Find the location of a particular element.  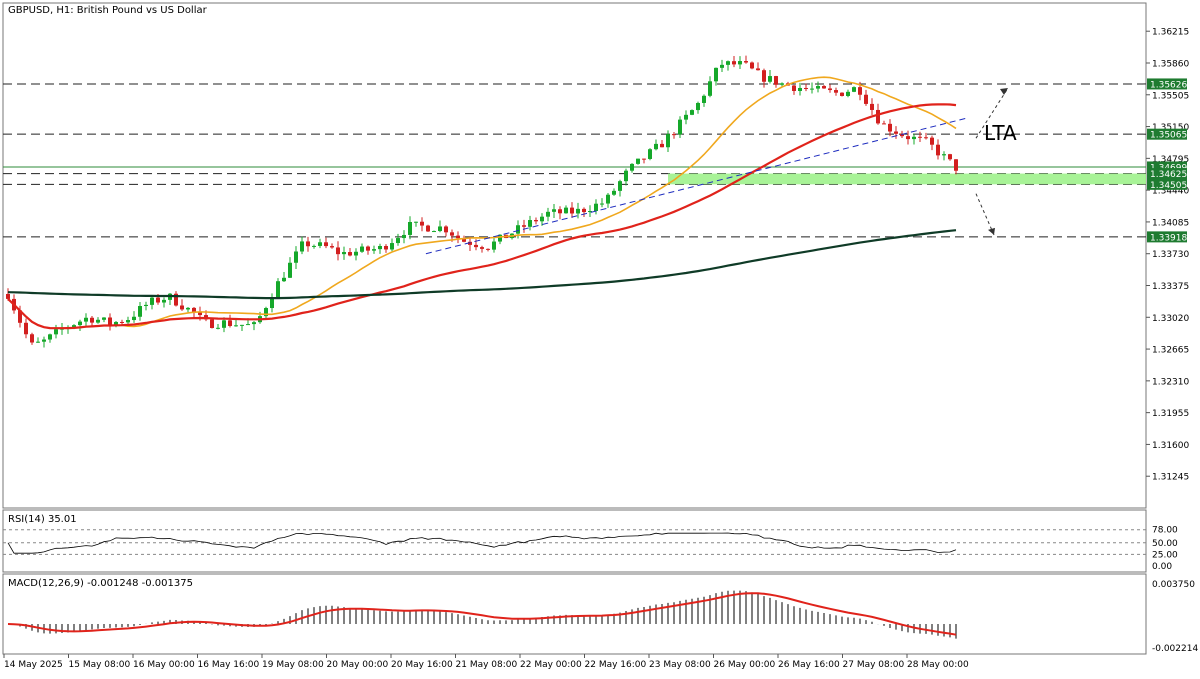

arrow-up-right is located at coordinates (992, 113).